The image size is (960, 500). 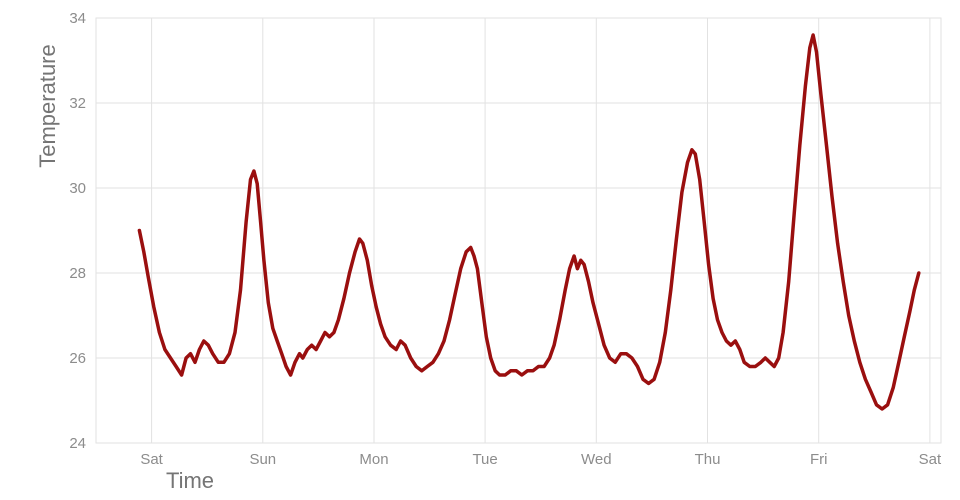 I want to click on x-tick-label: Tue, so click(x=484, y=459).